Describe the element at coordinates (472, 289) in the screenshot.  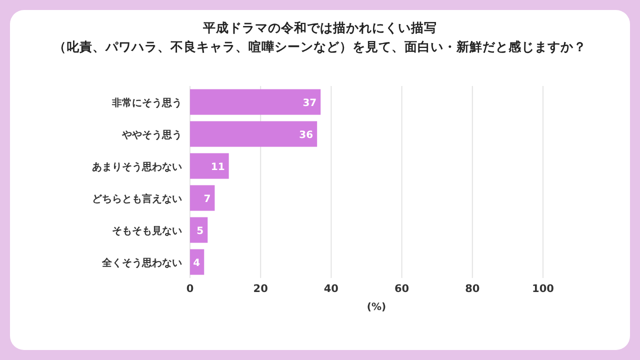
I see `x-tick-label: 80` at that location.